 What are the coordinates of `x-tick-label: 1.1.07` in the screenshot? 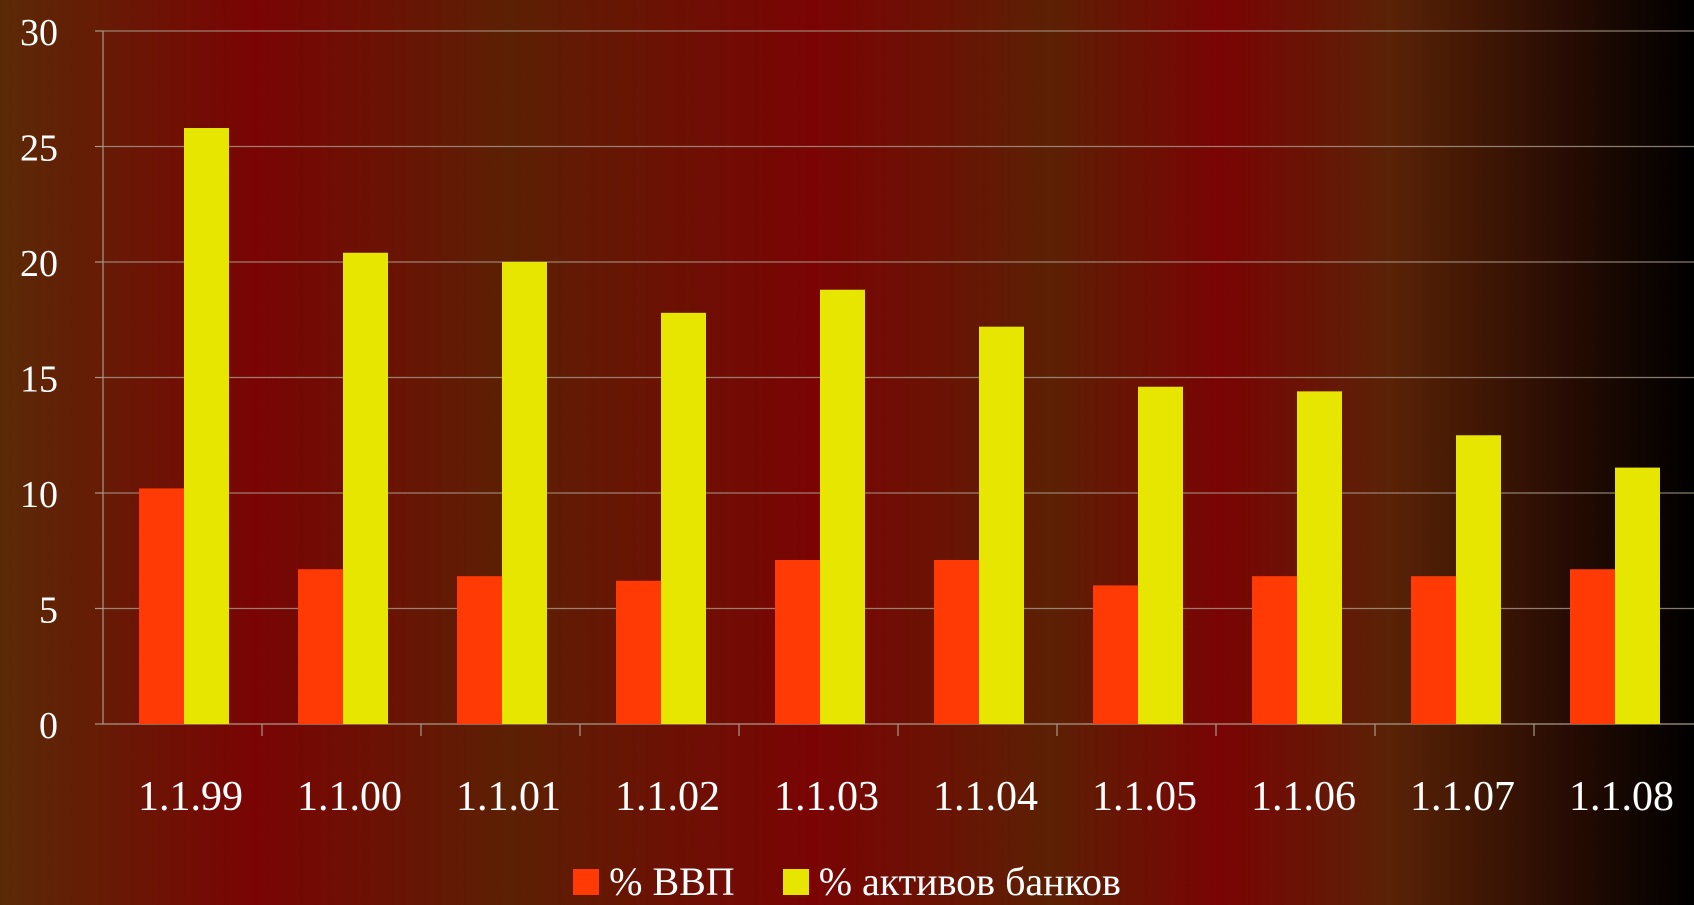 It's located at (1462, 797).